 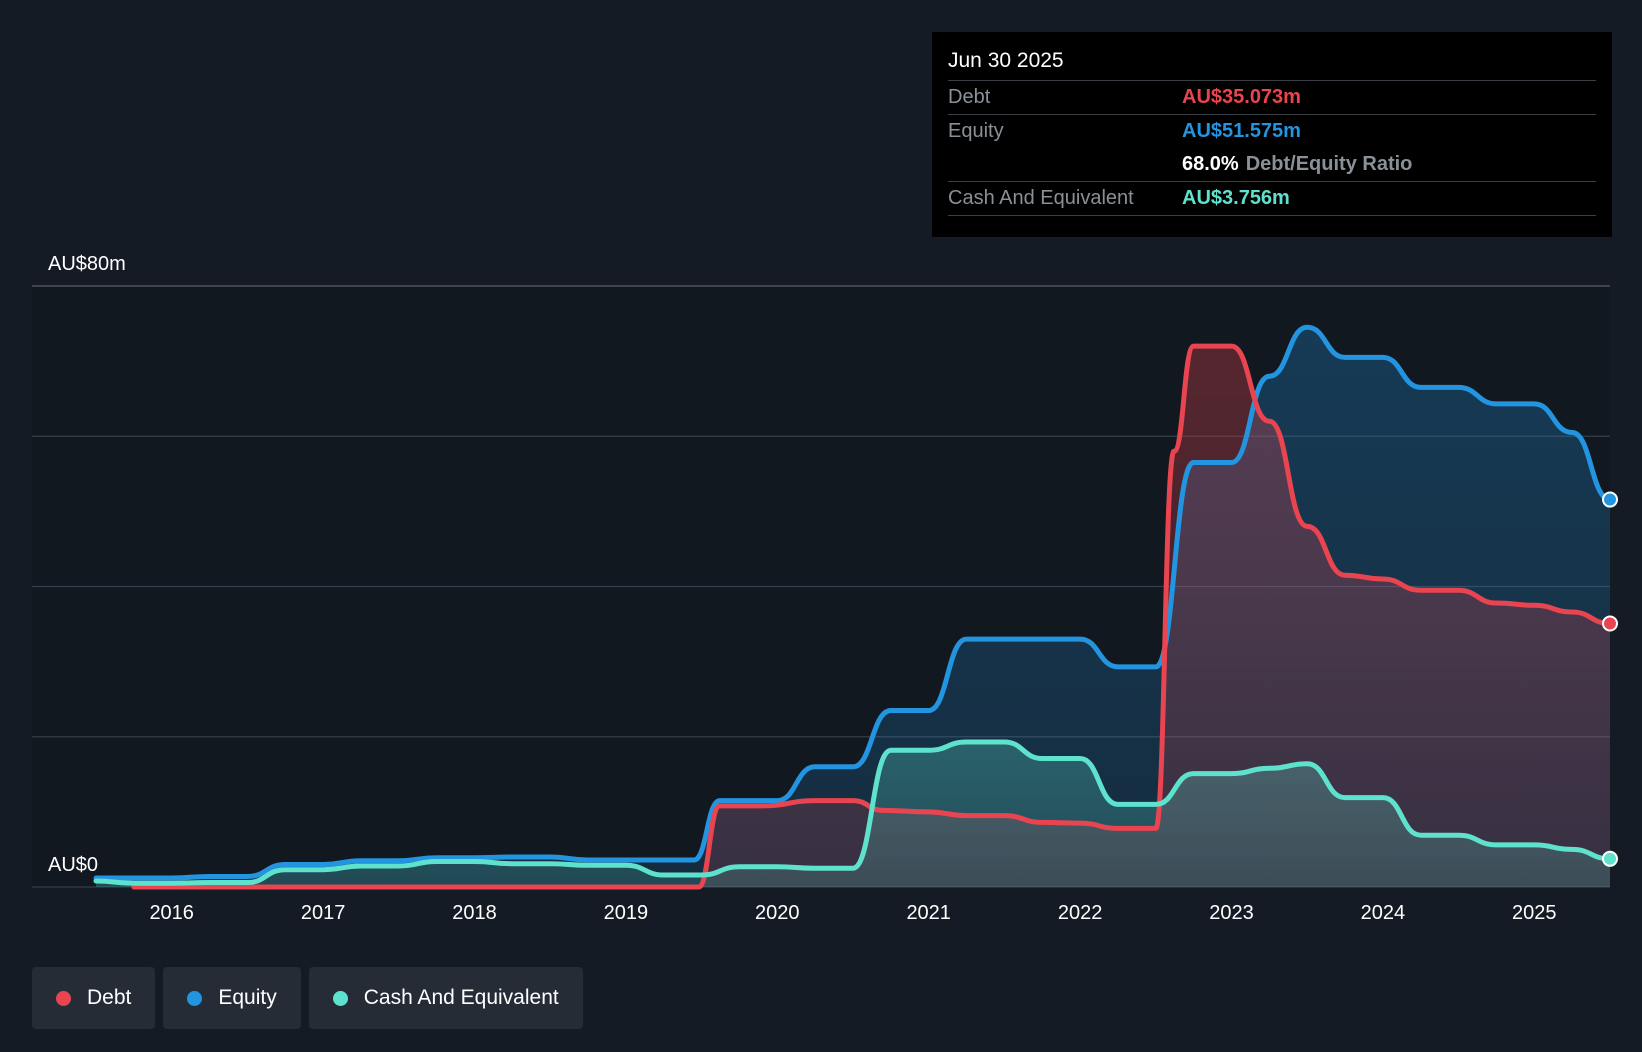 I want to click on legend: Debt Equity Cash And Equivalent, so click(x=307, y=998).